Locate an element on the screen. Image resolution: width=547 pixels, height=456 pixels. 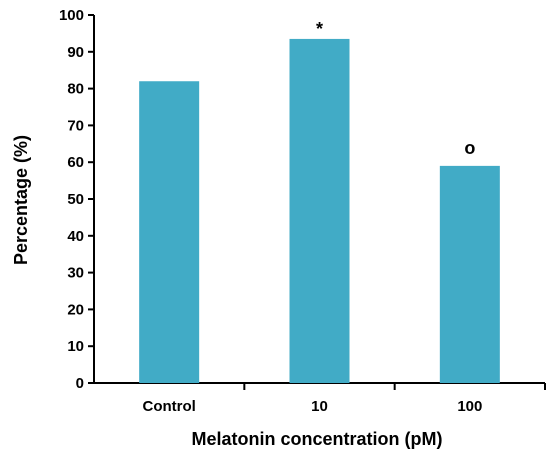
significance-marker: * is located at coordinates (319, 29).